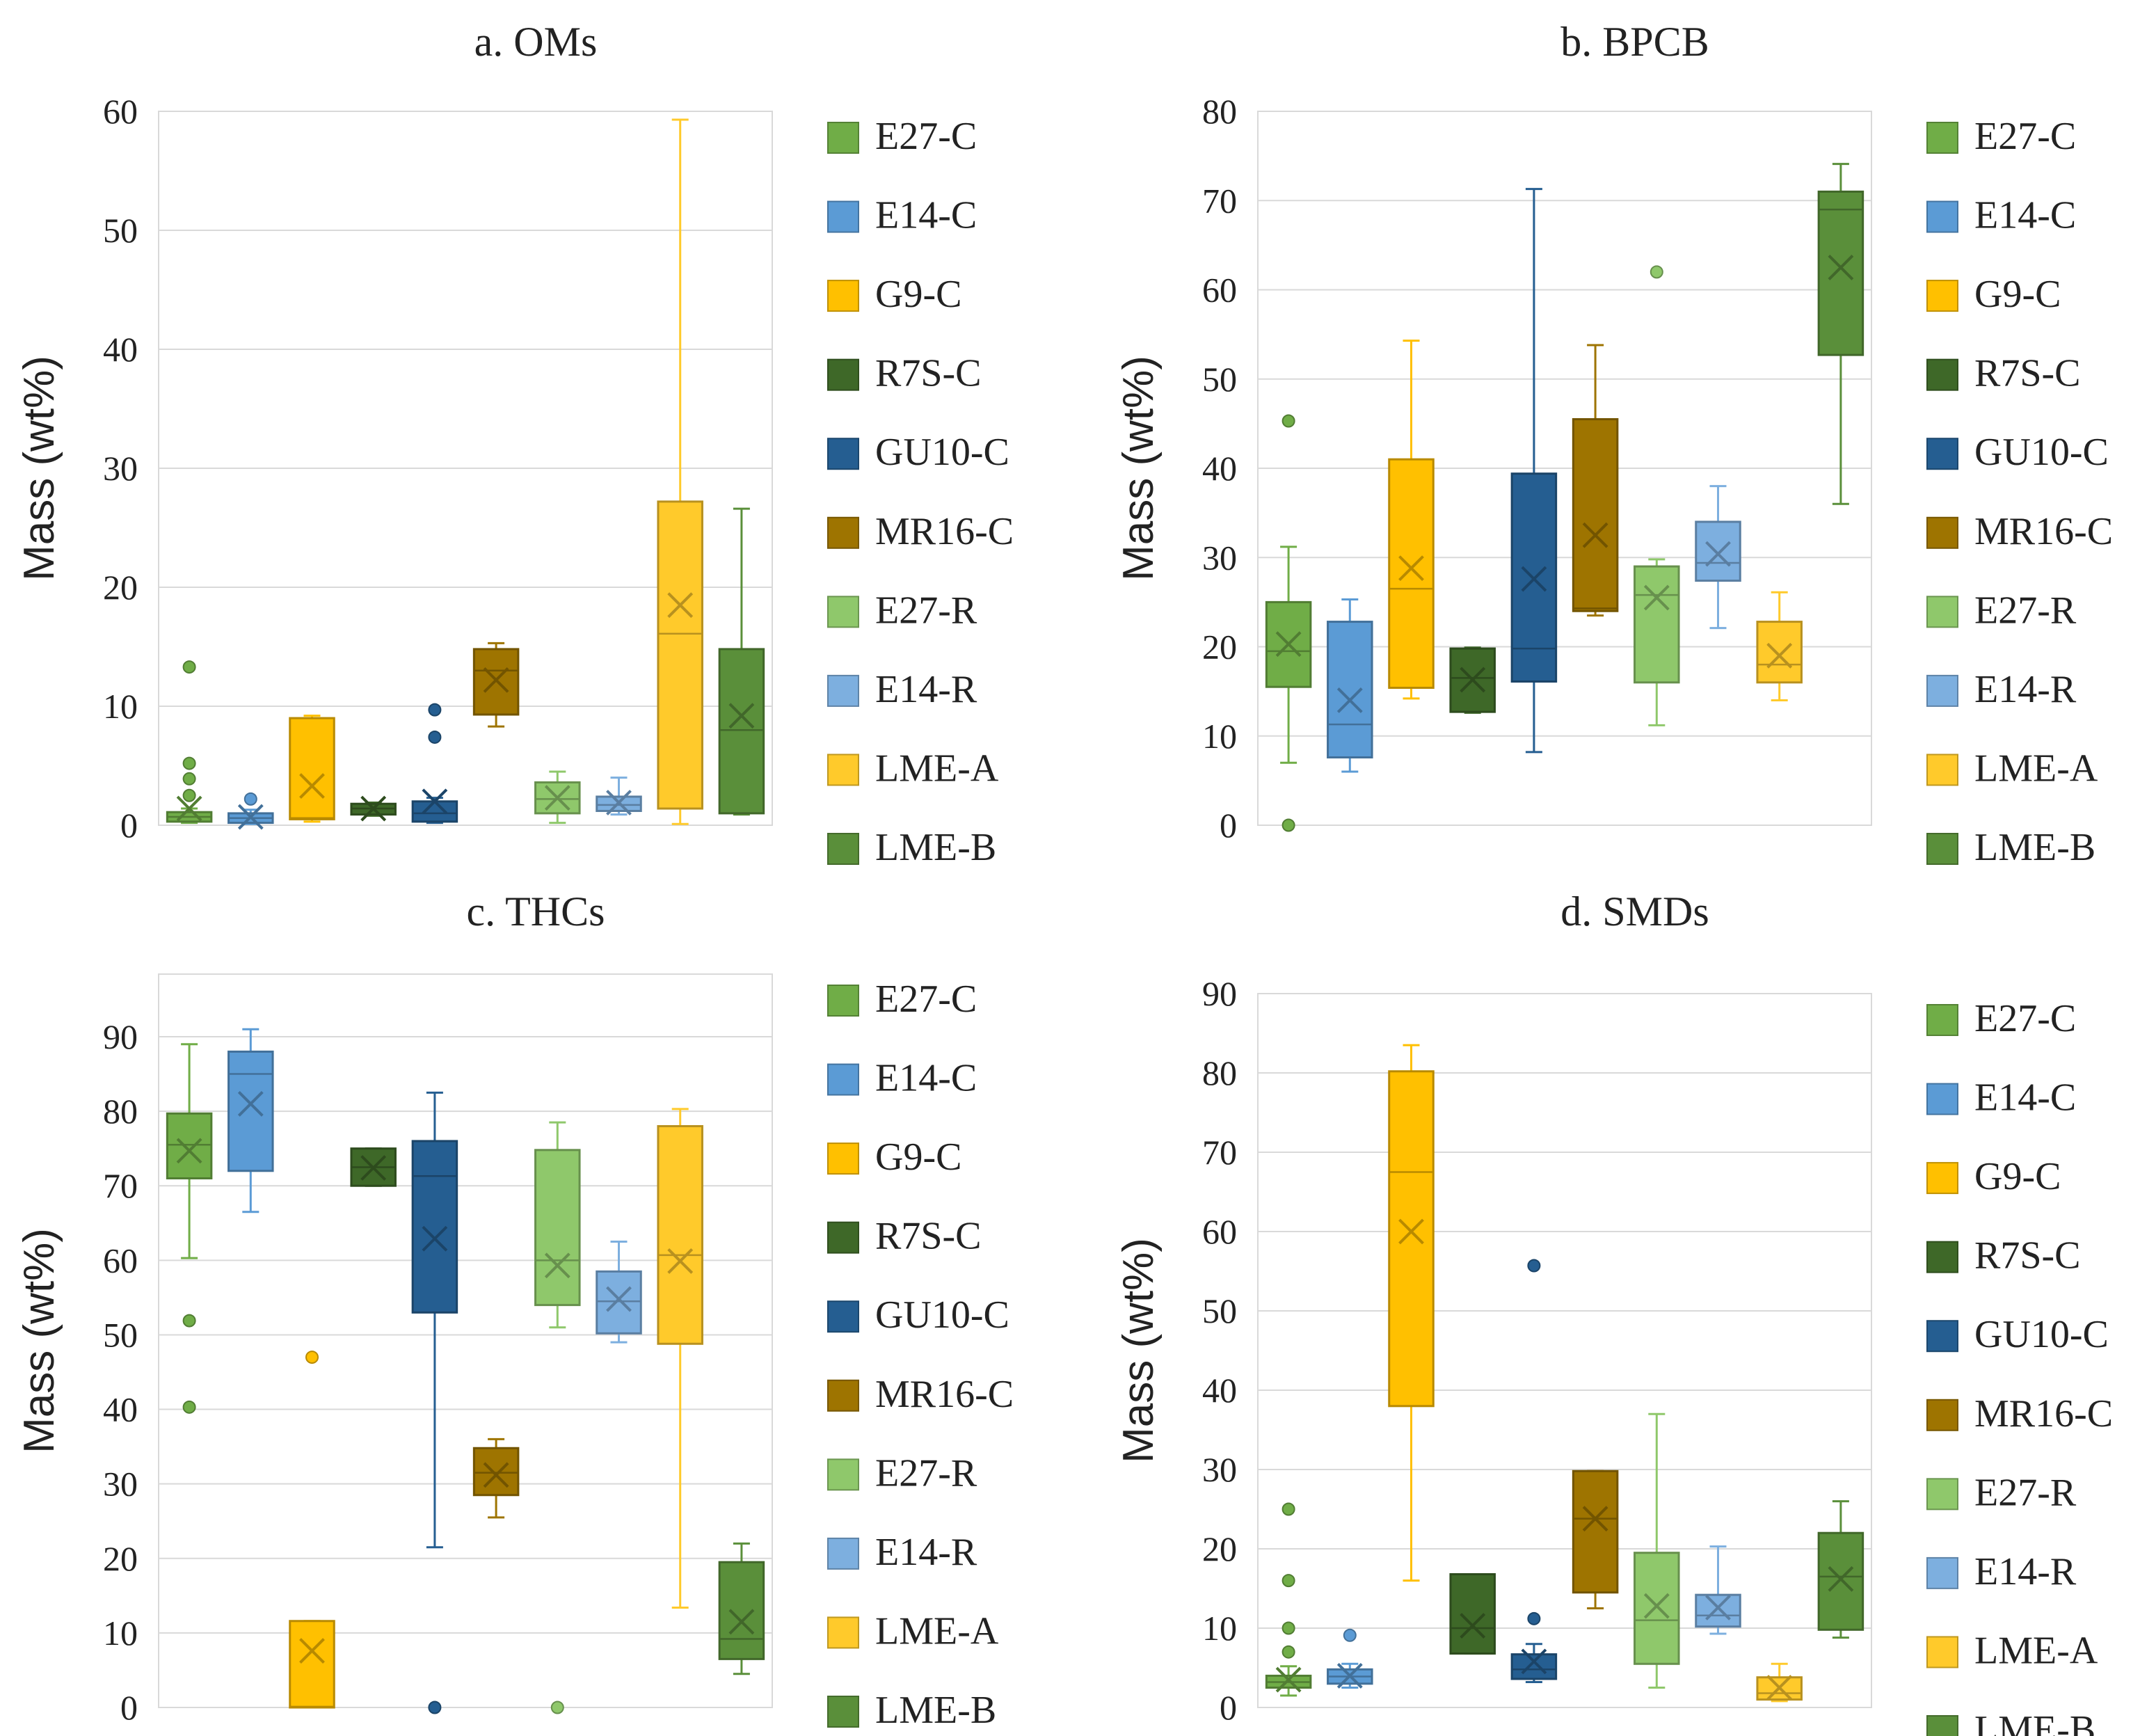 The width and height of the screenshot is (2156, 1736). Describe the element at coordinates (680, 472) in the screenshot. I see `box-lme-a` at that location.